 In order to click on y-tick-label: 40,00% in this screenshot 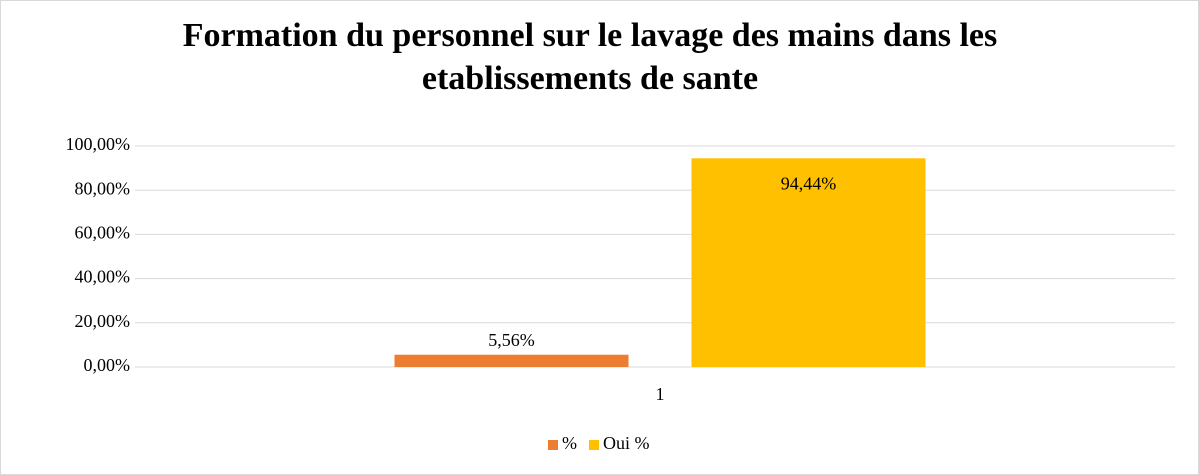, I will do `click(103, 277)`.